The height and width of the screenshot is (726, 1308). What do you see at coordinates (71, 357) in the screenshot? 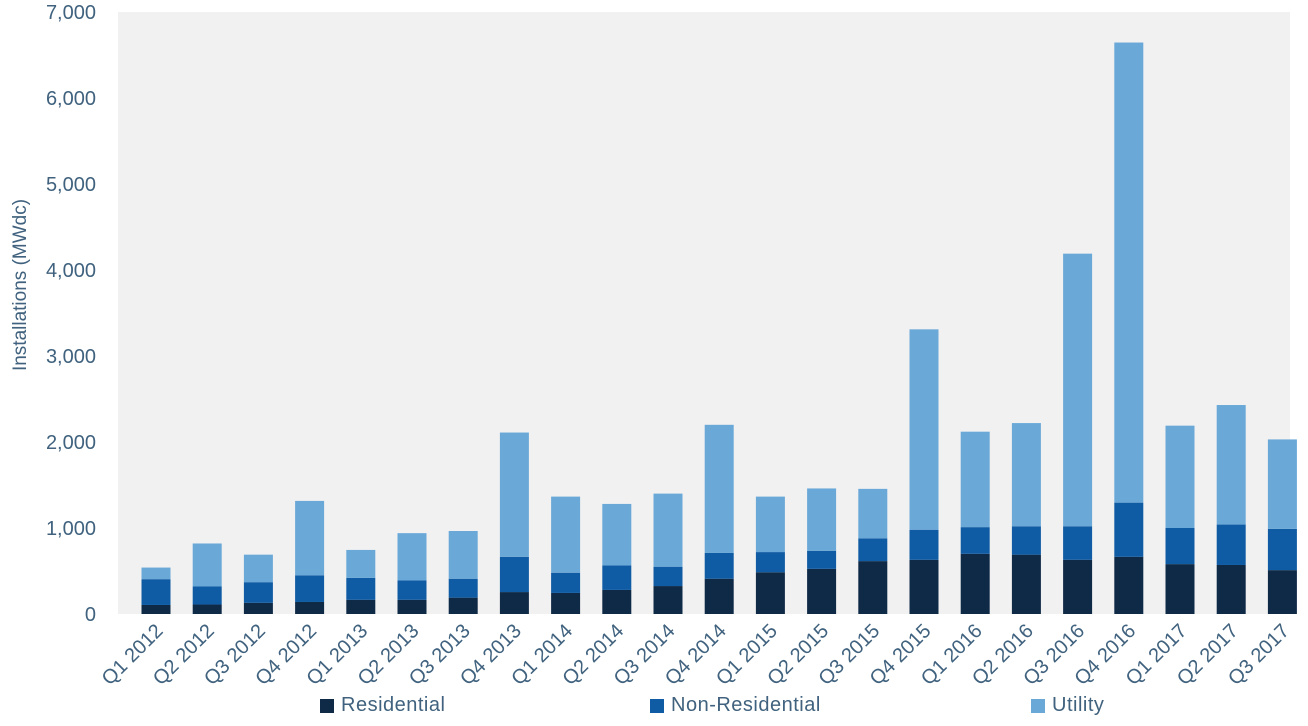
I see `y-tick-label: 3,000` at bounding box center [71, 357].